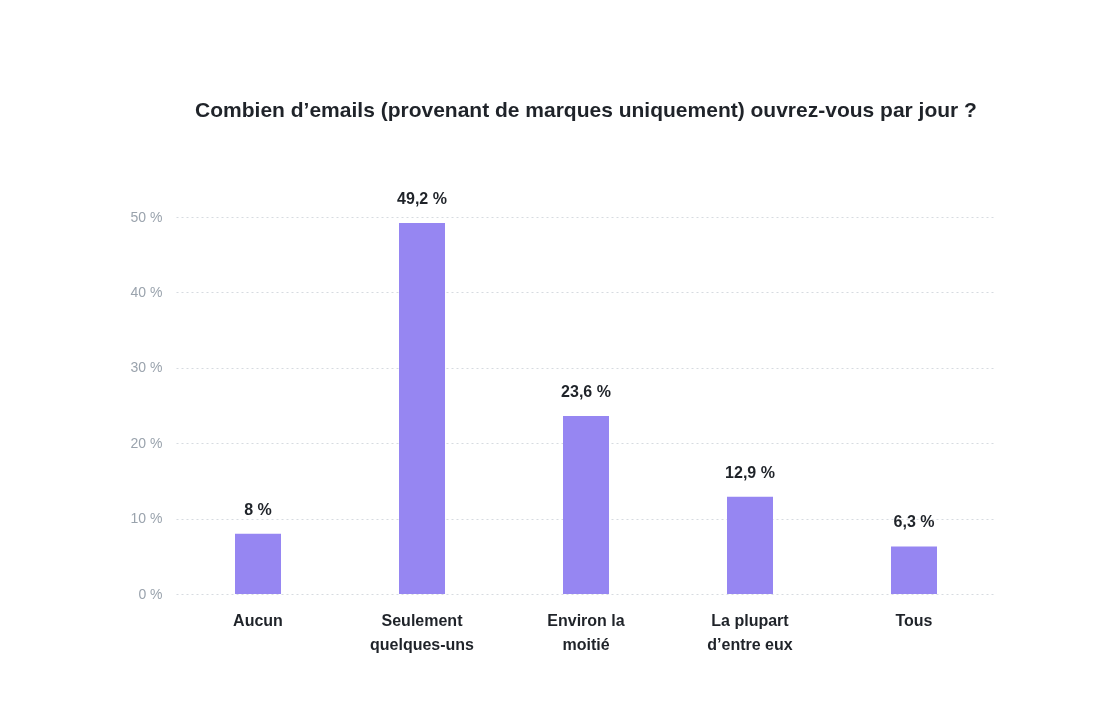  I want to click on x-tick-label: Environ la moitié, so click(586, 632).